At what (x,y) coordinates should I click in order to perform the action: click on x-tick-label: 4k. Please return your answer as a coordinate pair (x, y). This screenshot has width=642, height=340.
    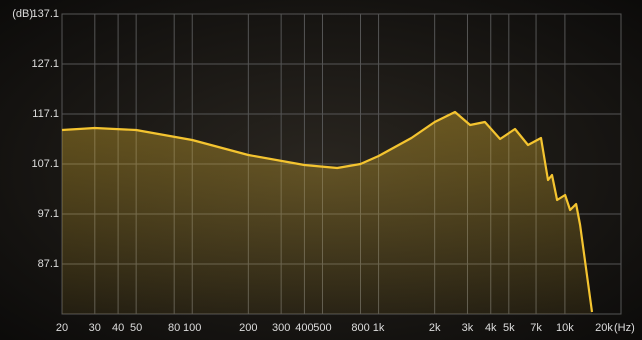
    Looking at the image, I should click on (491, 328).